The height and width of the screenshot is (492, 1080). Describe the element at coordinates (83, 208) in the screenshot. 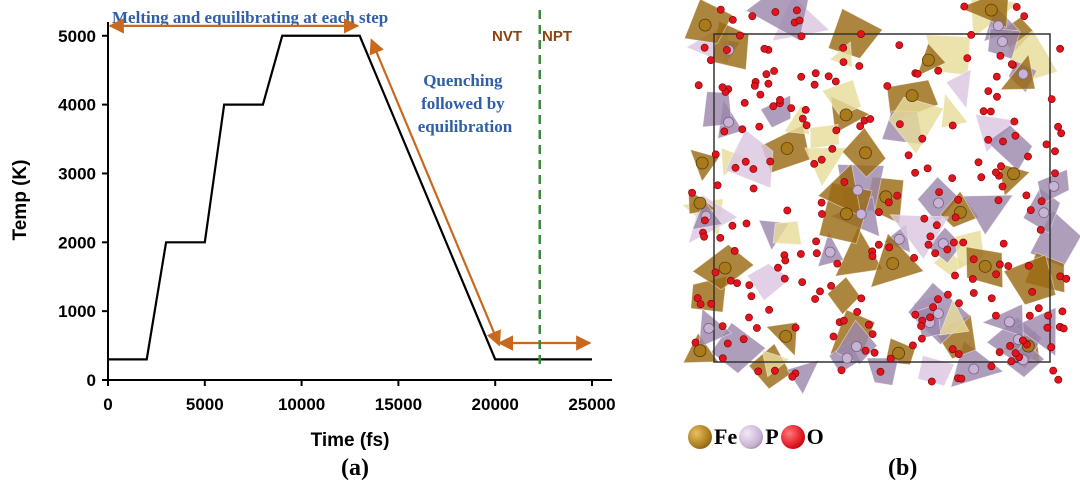

I see `y-axis-ticks: 0 1000 2000 3000 4000 5000` at that location.